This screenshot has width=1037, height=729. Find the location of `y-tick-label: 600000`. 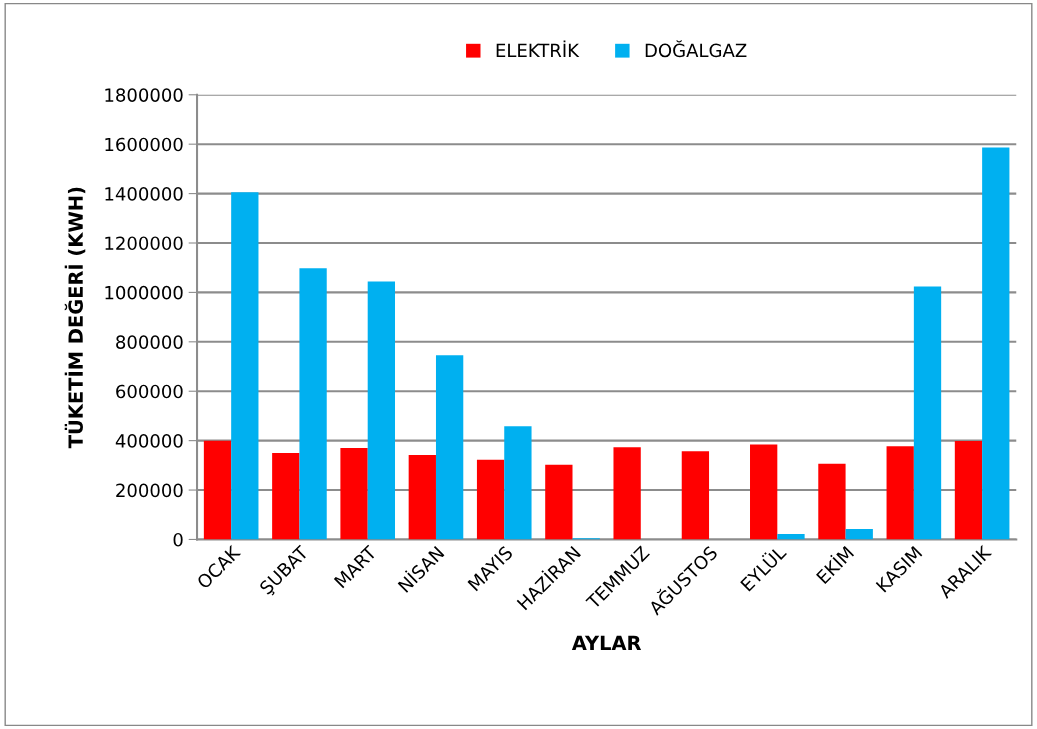

y-tick-label: 600000 is located at coordinates (149, 391).